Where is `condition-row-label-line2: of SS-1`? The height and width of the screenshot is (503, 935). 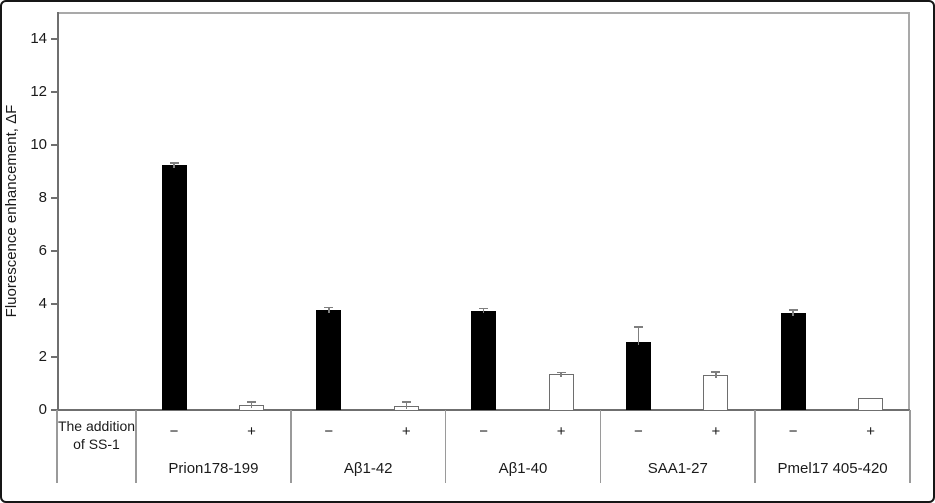
condition-row-label-line2: of SS-1 is located at coordinates (96, 444).